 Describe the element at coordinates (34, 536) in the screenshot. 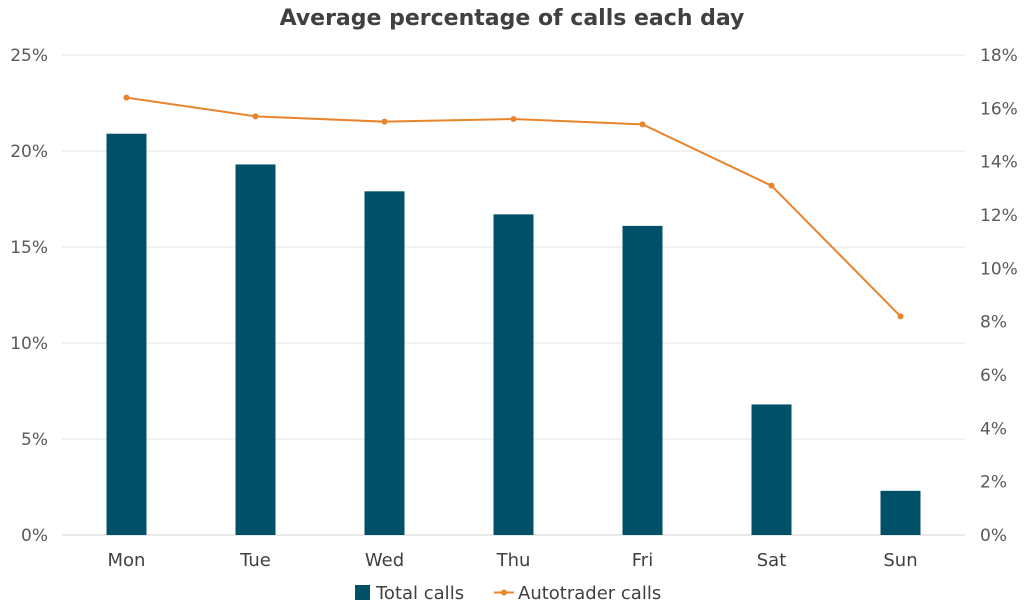

I see `left-tick-label: 0%` at that location.